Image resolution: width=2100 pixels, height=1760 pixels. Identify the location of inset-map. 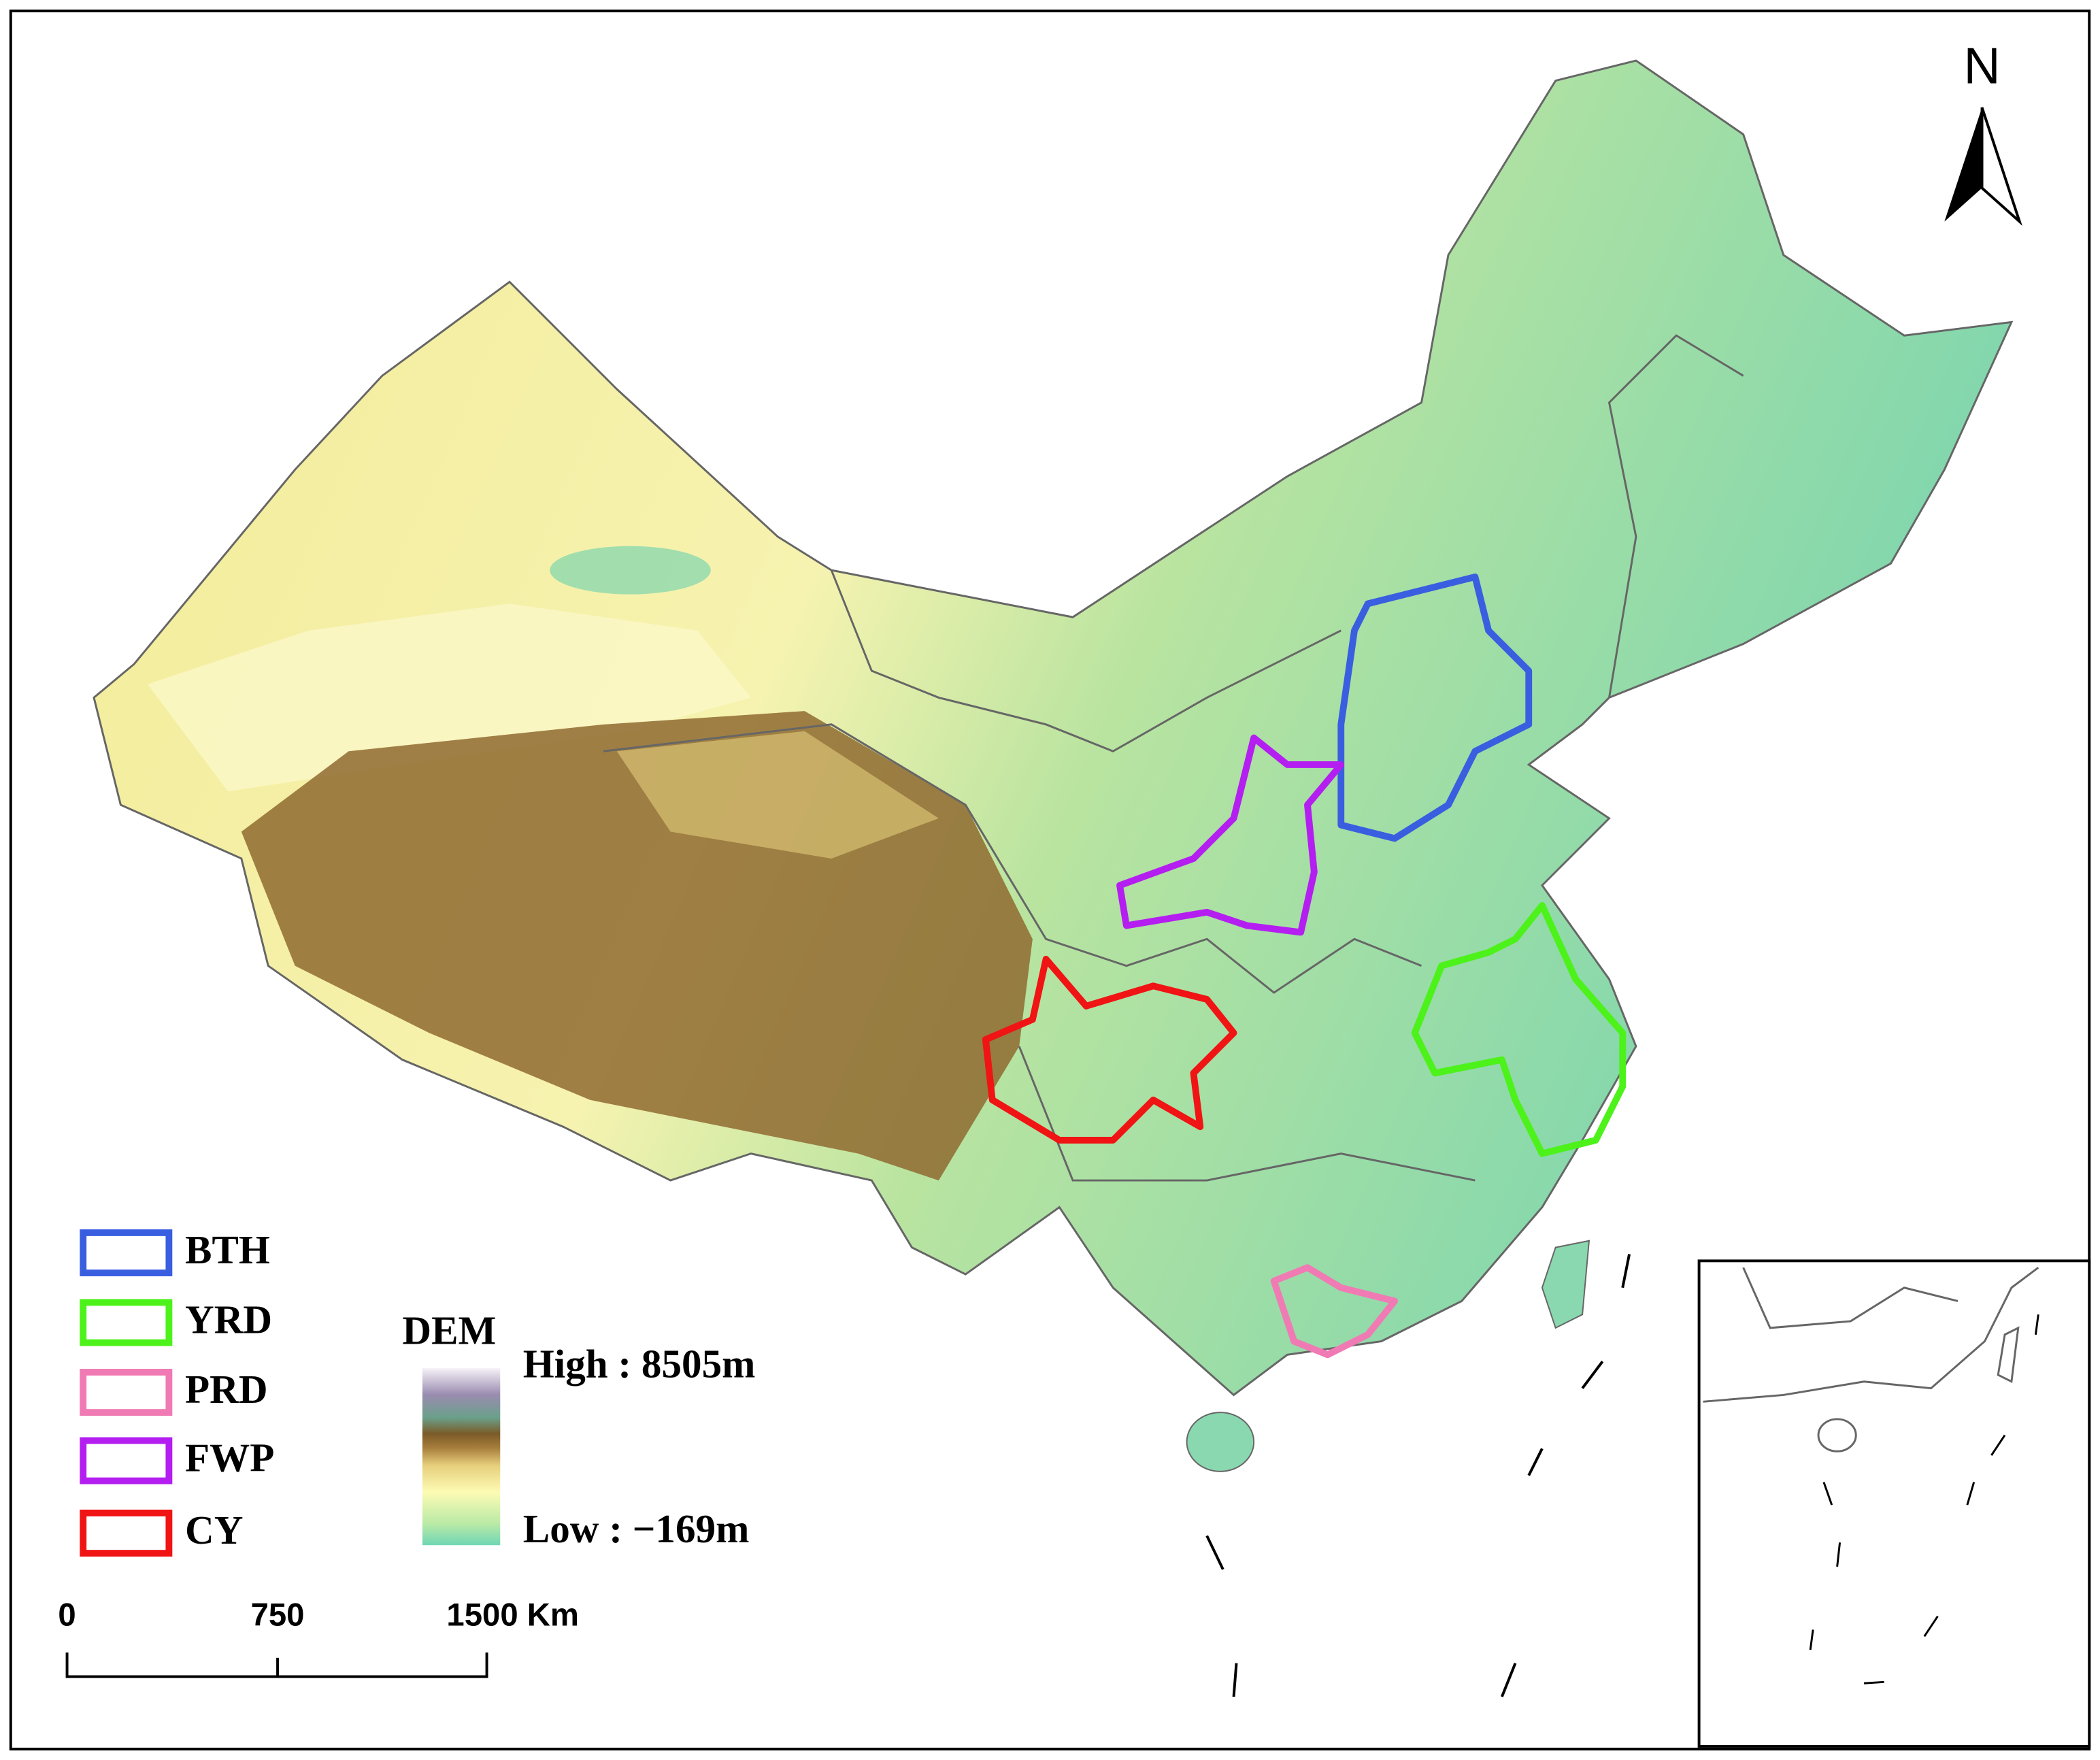
(1894, 1504).